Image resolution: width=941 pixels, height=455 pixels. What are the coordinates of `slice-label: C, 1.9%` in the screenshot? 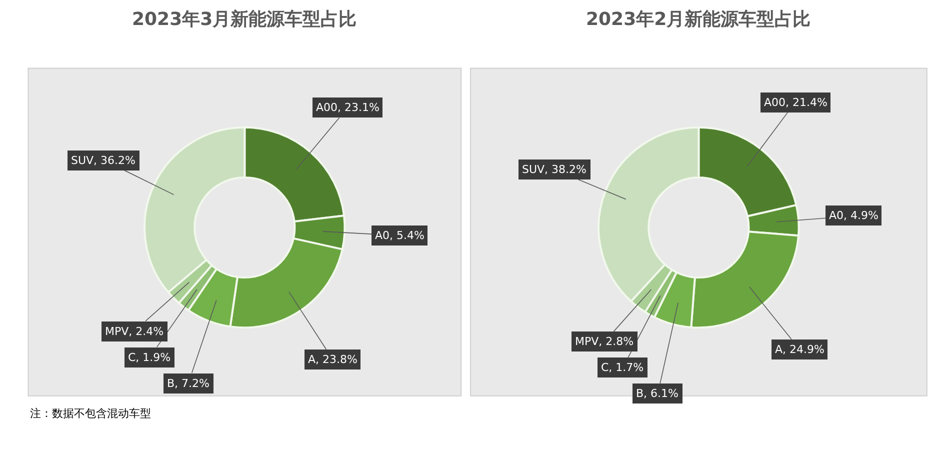 It's located at (149, 357).